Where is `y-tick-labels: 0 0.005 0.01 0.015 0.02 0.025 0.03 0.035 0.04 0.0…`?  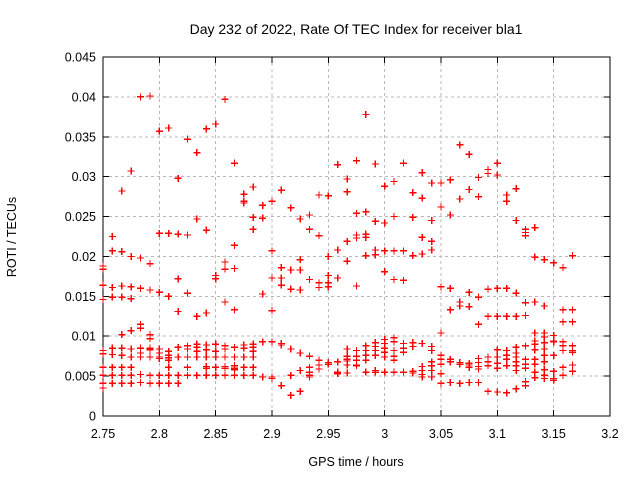 y-tick-labels: 0 0.005 0.01 0.015 0.02 0.025 0.03 0.035 0.04 0.0… is located at coordinates (80, 237).